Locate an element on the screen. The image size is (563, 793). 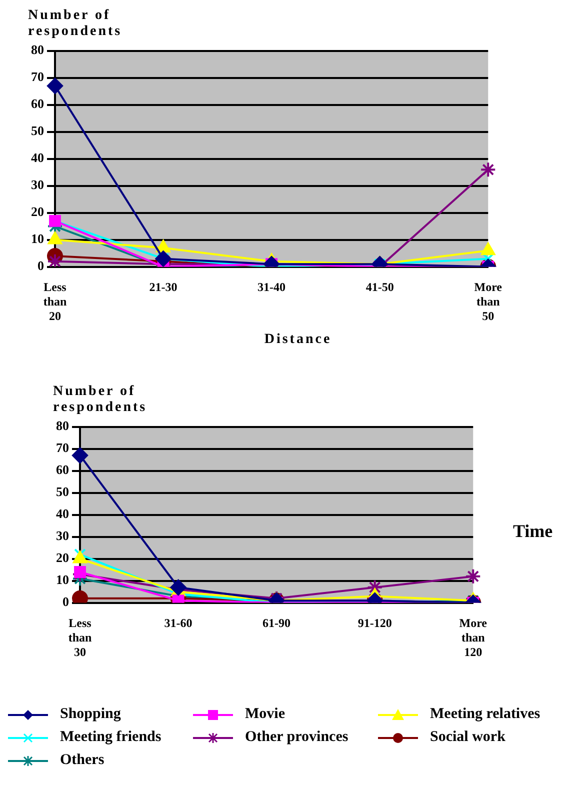
legend-label: Meeting friends is located at coordinates (111, 737).